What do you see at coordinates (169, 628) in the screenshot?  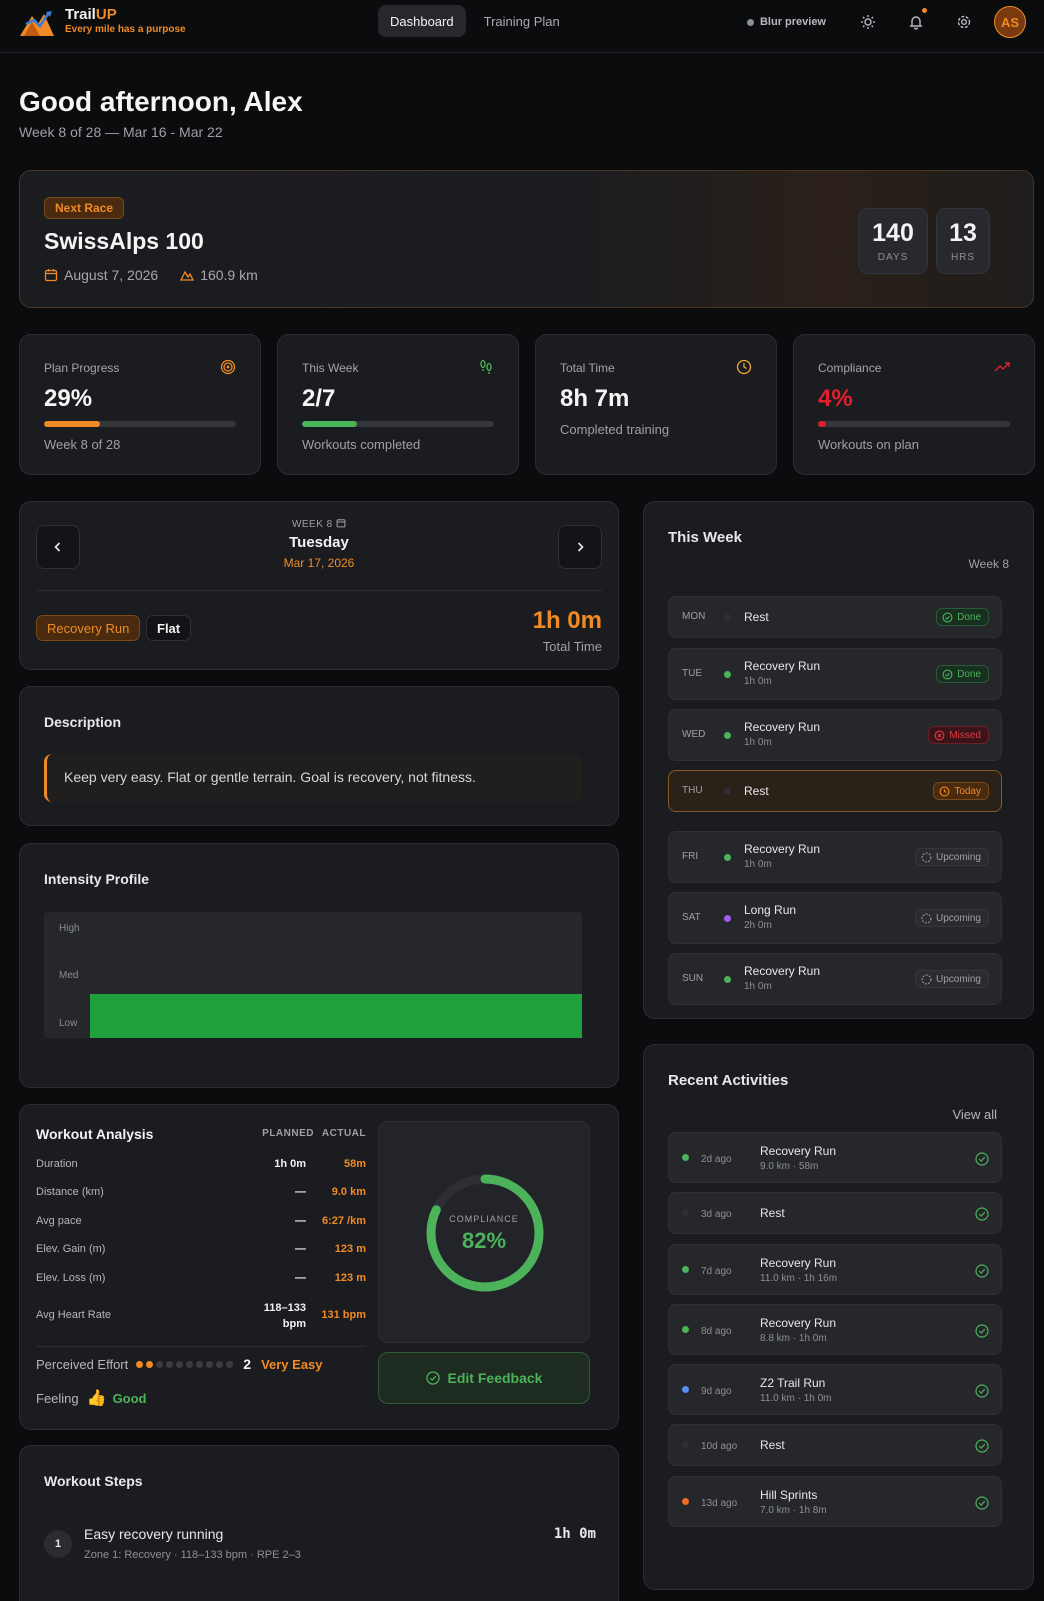 I see `terrain-tag: Flat` at bounding box center [169, 628].